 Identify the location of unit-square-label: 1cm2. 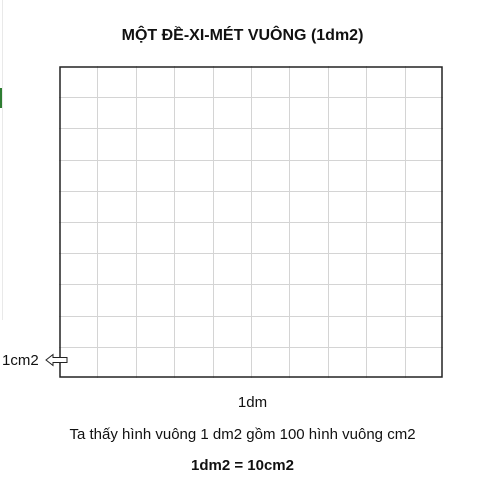
(20, 360).